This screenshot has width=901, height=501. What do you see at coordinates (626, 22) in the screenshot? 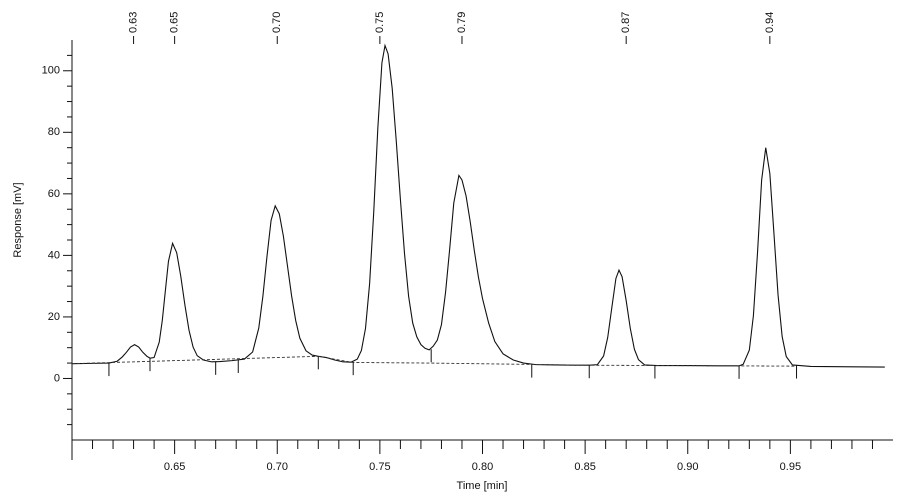
I see `peak-label: 0.87` at bounding box center [626, 22].